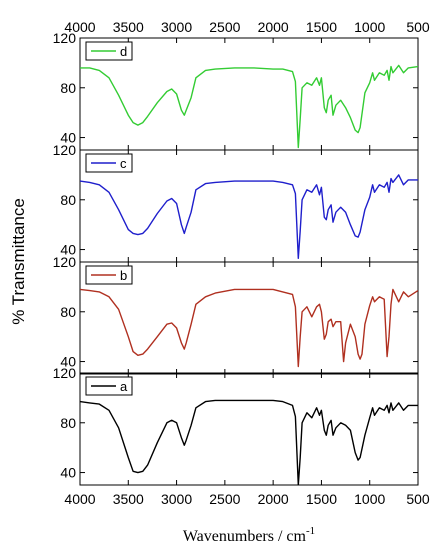 Image resolution: width=445 pixels, height=550 pixels. I want to click on y-axis-title: % Transmittance, so click(18, 261).